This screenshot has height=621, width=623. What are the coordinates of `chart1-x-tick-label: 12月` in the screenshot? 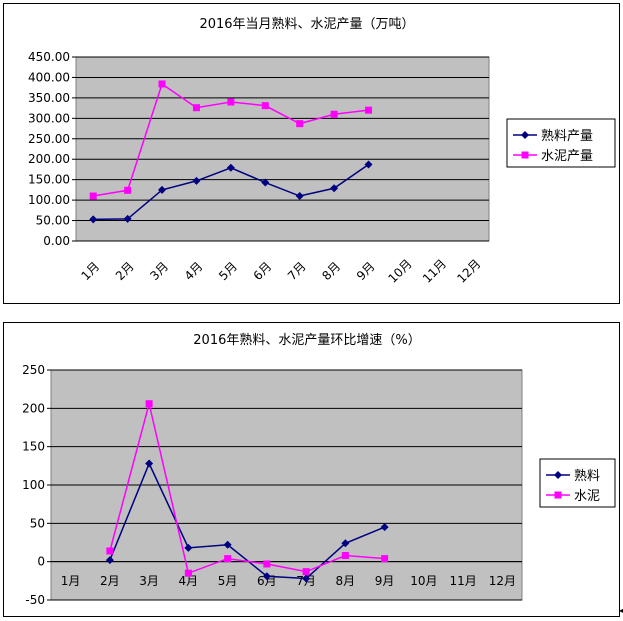 It's located at (468, 271).